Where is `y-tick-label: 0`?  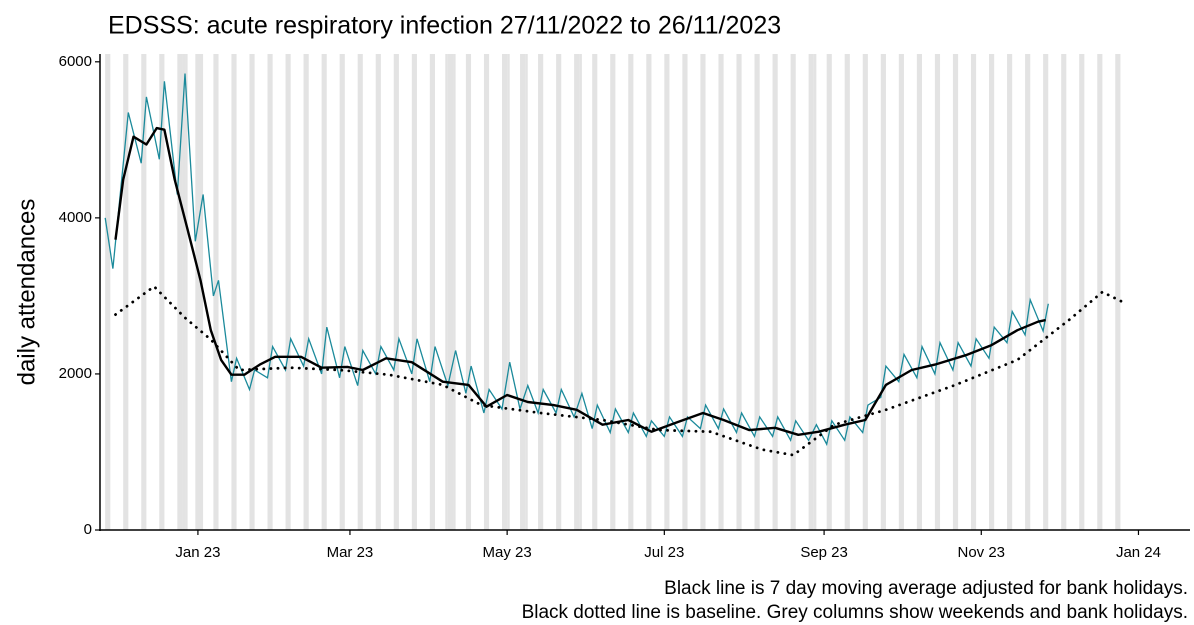 y-tick-label: 0 is located at coordinates (88, 529).